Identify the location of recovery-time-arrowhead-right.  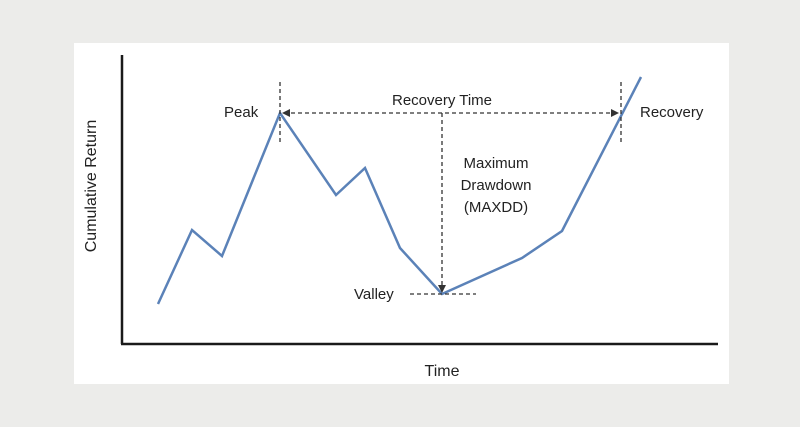
(615, 113).